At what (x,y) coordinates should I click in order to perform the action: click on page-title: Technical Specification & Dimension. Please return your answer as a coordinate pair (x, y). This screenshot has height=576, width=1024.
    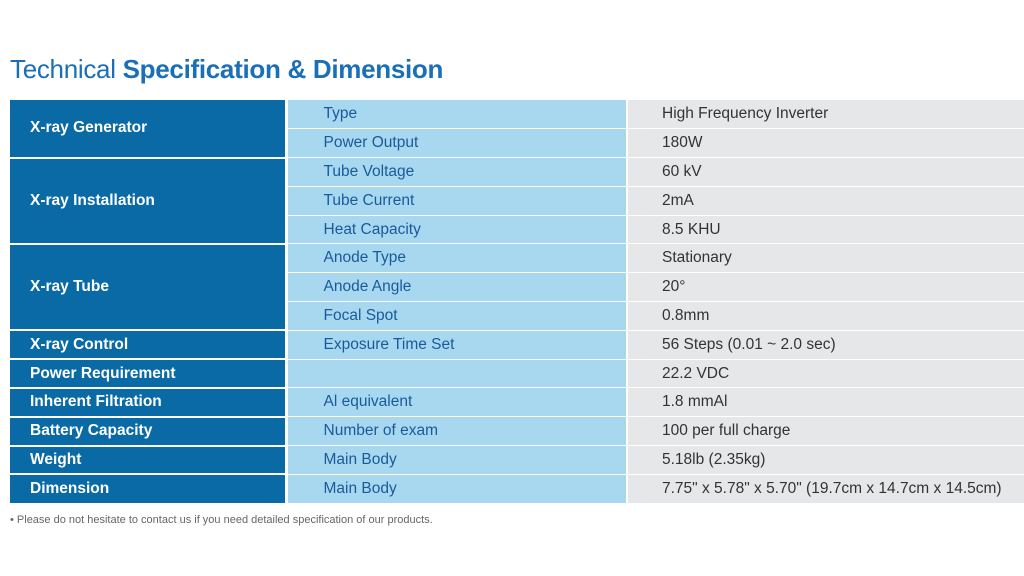
    Looking at the image, I should click on (226, 69).